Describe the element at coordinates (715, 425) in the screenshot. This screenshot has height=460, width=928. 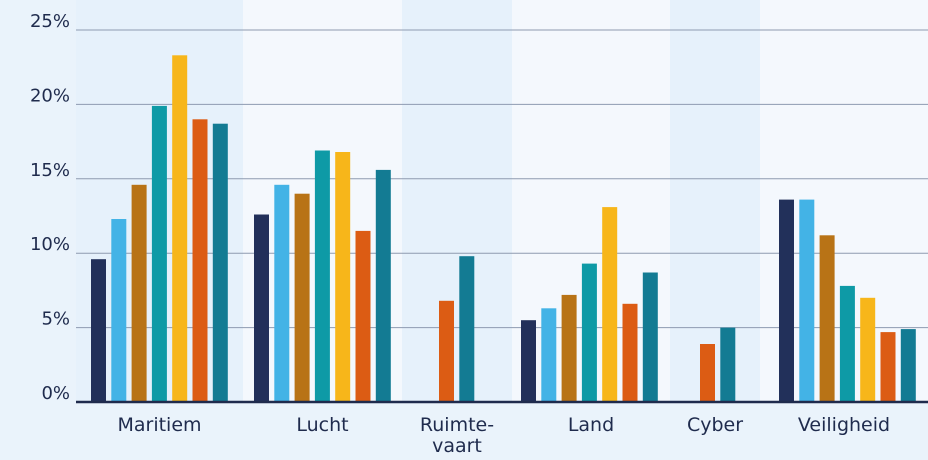
I see `category-label: Cyber` at that location.